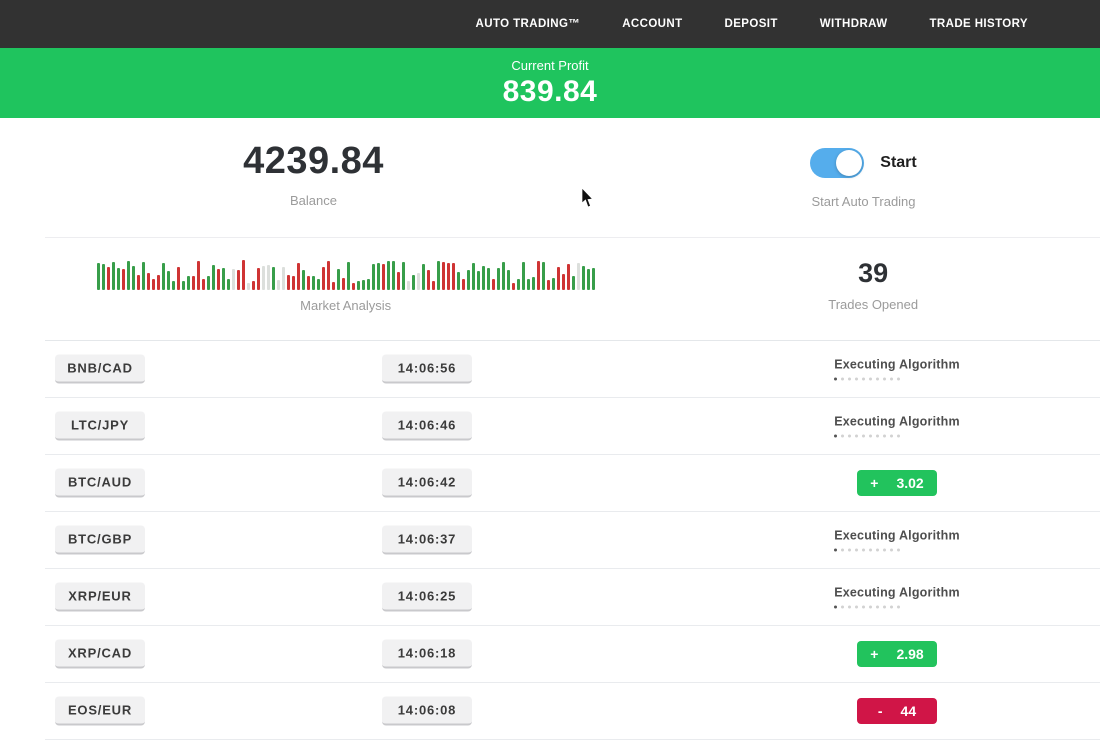  Describe the element at coordinates (345, 274) in the screenshot. I see `market-analysis-bars` at that location.